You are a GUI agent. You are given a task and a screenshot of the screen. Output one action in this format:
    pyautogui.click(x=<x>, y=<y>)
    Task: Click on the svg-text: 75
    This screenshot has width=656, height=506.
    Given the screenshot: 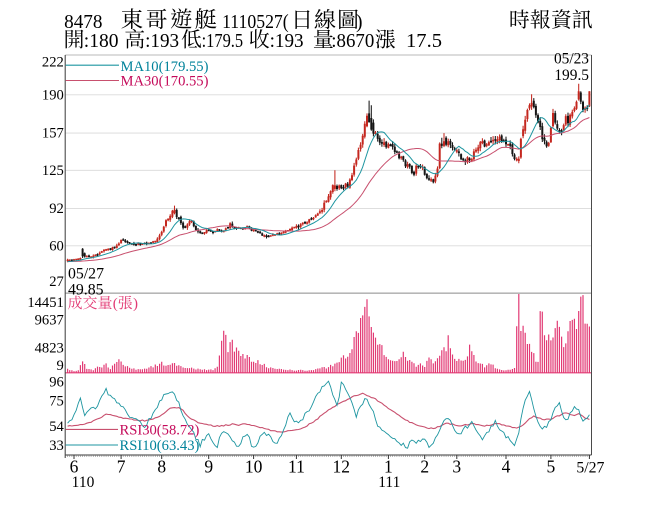 What is the action you would take?
    pyautogui.click(x=56, y=402)
    